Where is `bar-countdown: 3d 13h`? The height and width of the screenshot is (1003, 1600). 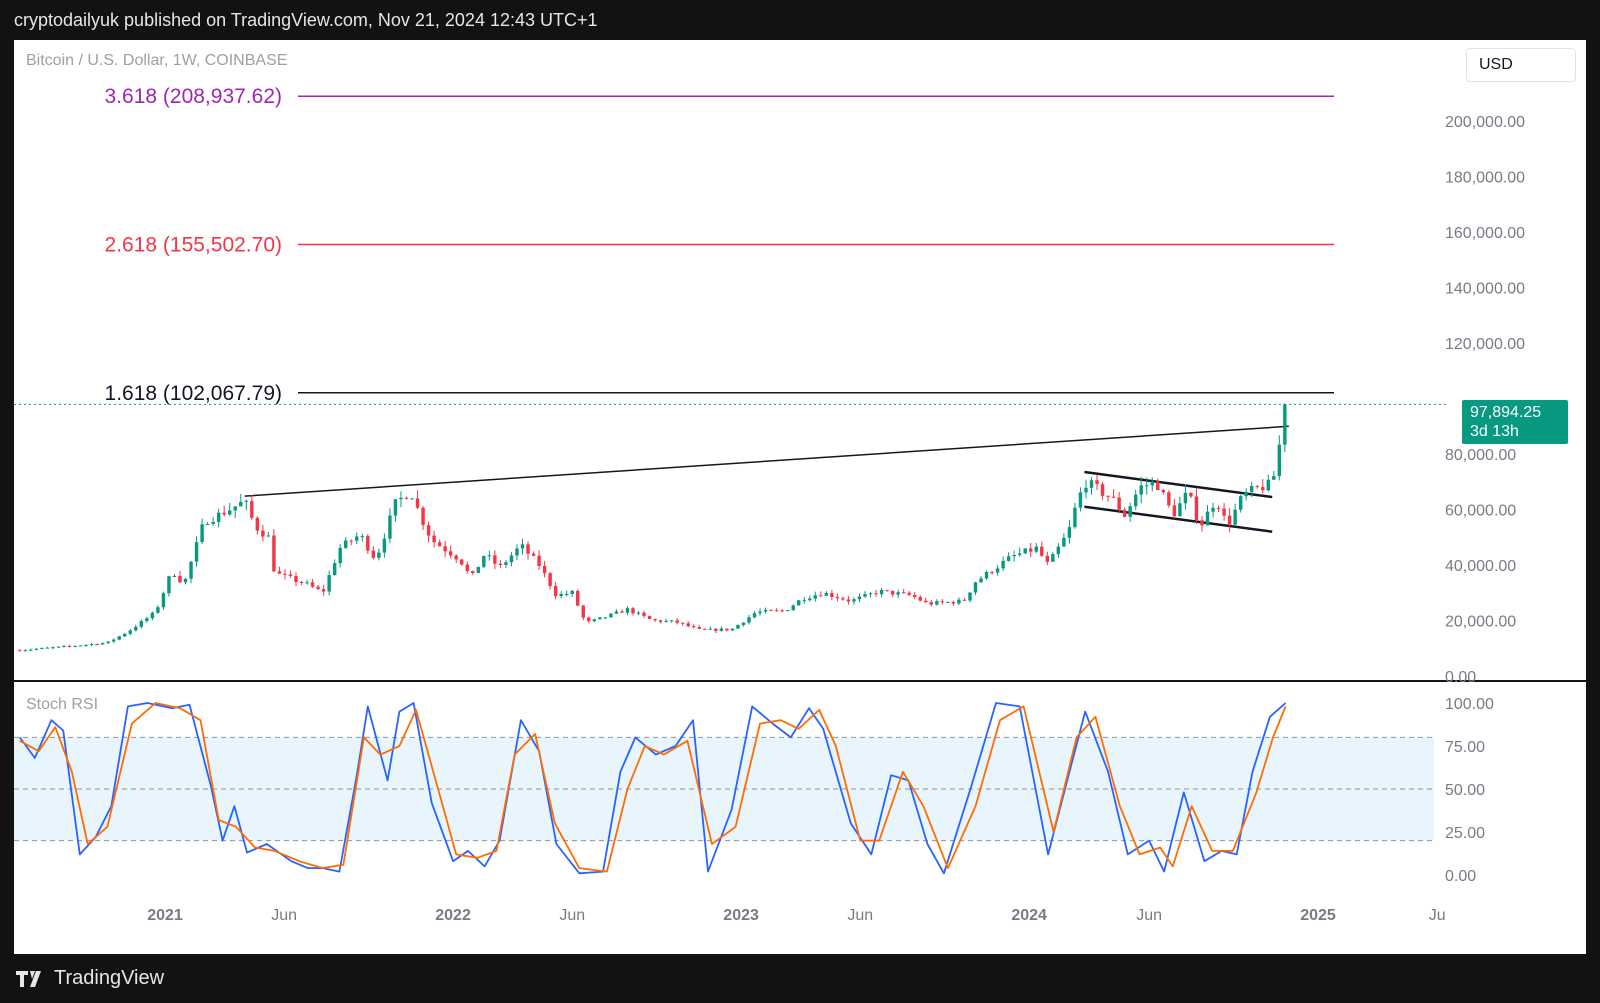
bar-countdown: 3d 13h is located at coordinates (1494, 431).